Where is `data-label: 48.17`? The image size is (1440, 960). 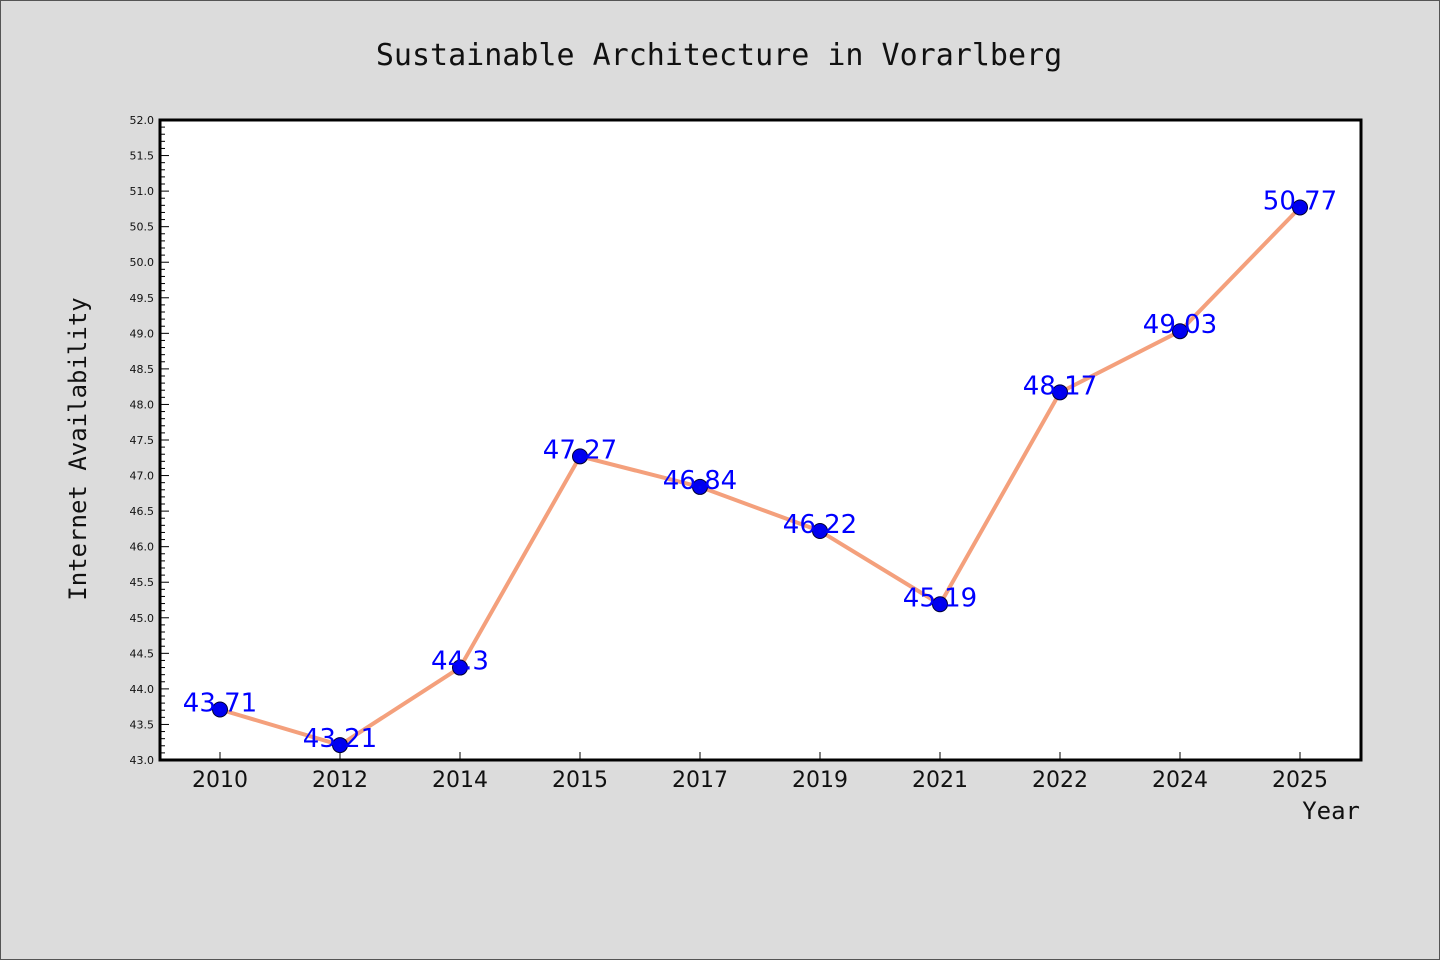 data-label: 48.17 is located at coordinates (1060, 386).